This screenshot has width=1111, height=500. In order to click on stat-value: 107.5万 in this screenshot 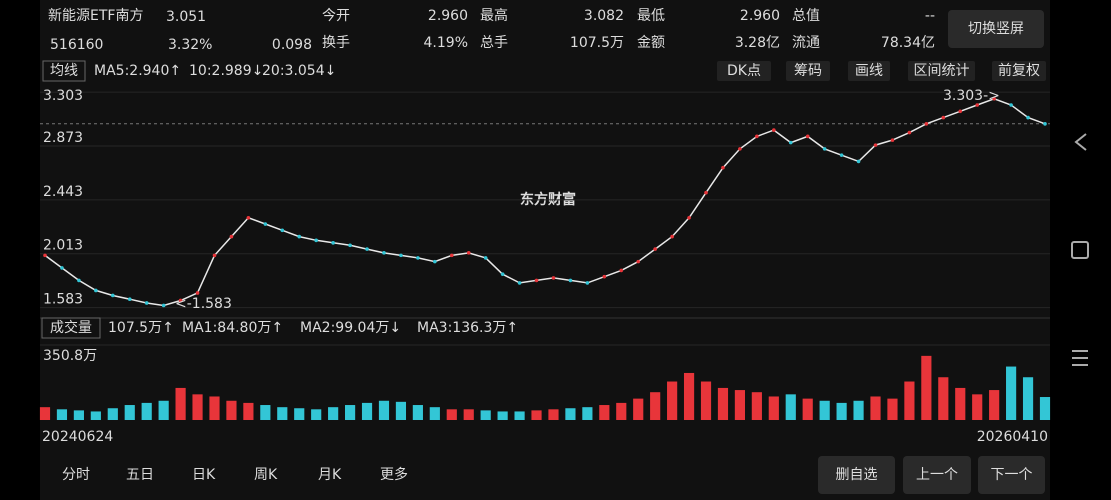, I will do `click(597, 43)`.